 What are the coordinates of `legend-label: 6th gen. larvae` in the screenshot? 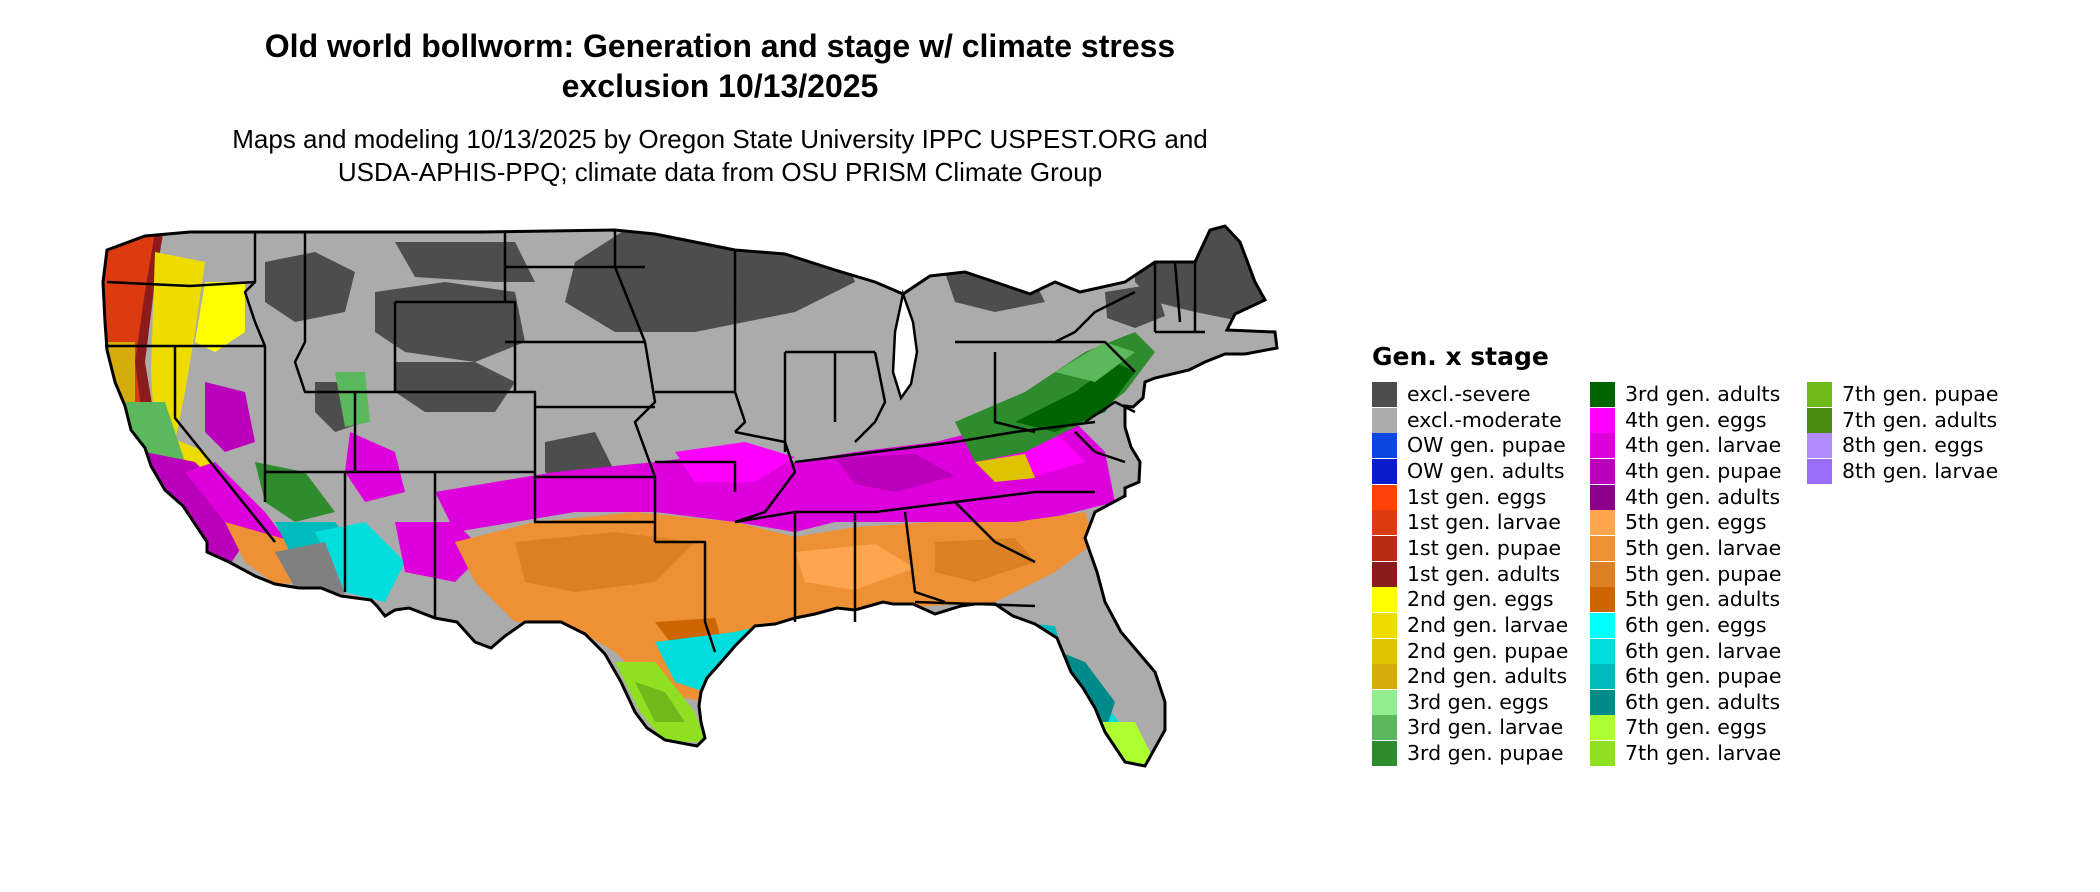 It's located at (1703, 650).